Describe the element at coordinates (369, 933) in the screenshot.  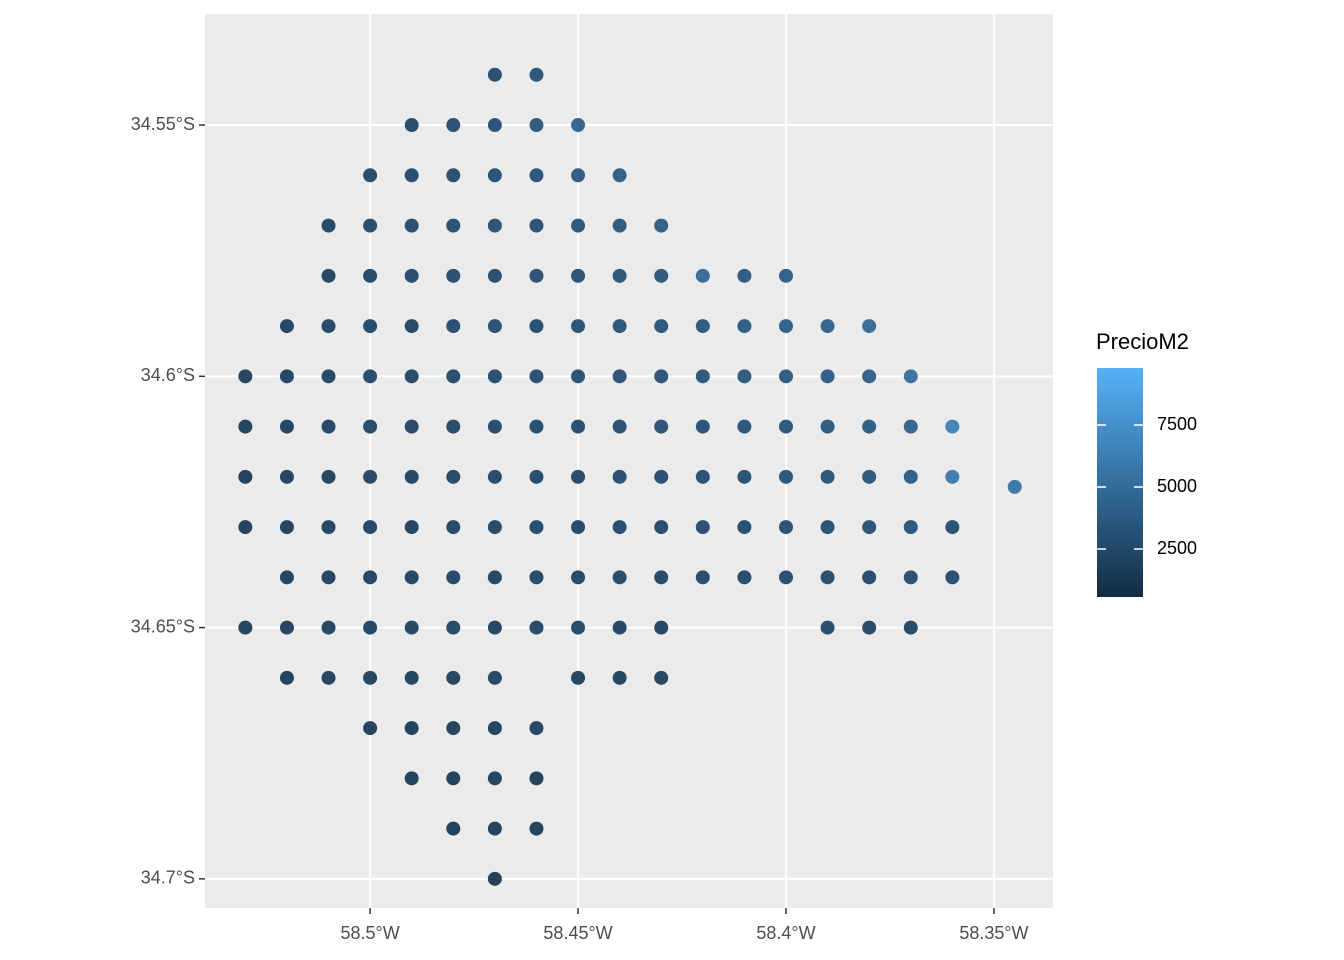
I see `x-tick-label: 58.5°W` at that location.